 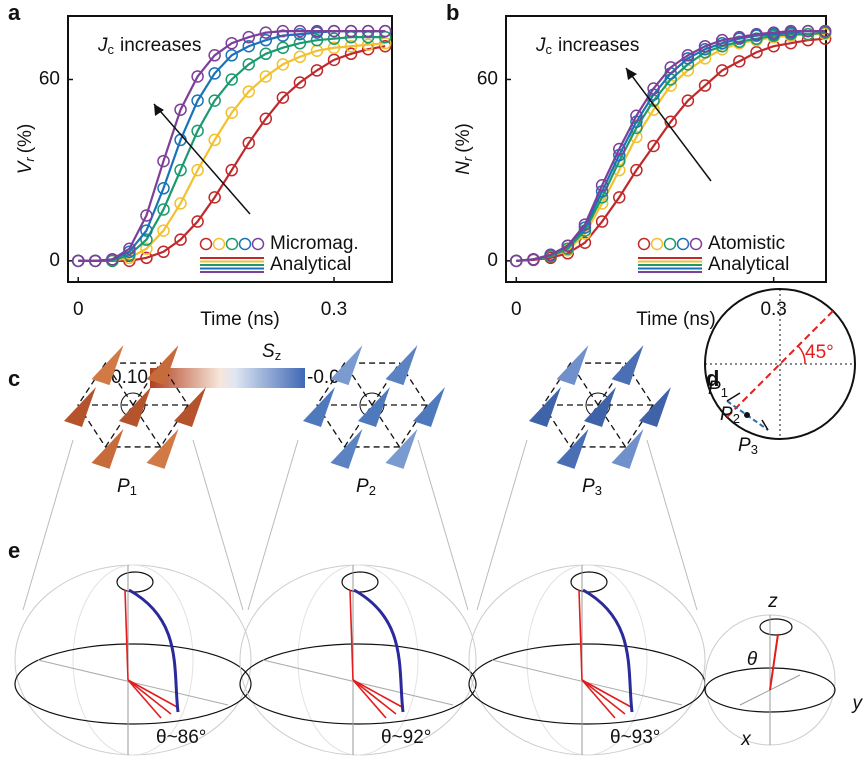 I want to click on x-axis-title: Time (ns), so click(x=676, y=319).